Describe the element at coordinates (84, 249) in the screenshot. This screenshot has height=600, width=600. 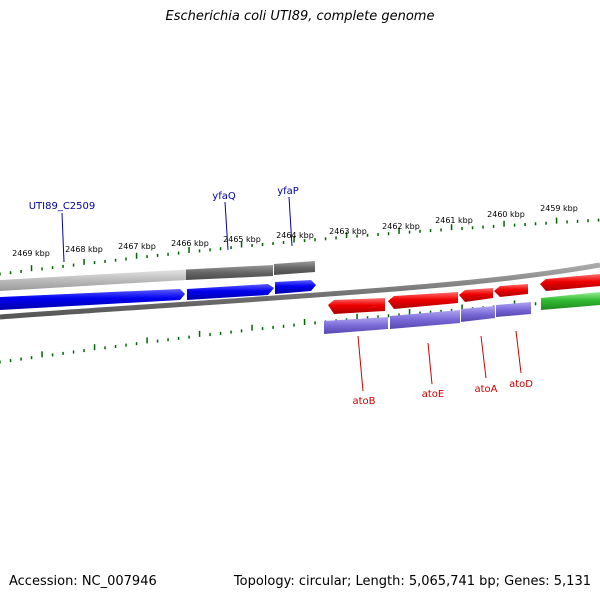
I see `scale-label: 2468 kbp` at that location.